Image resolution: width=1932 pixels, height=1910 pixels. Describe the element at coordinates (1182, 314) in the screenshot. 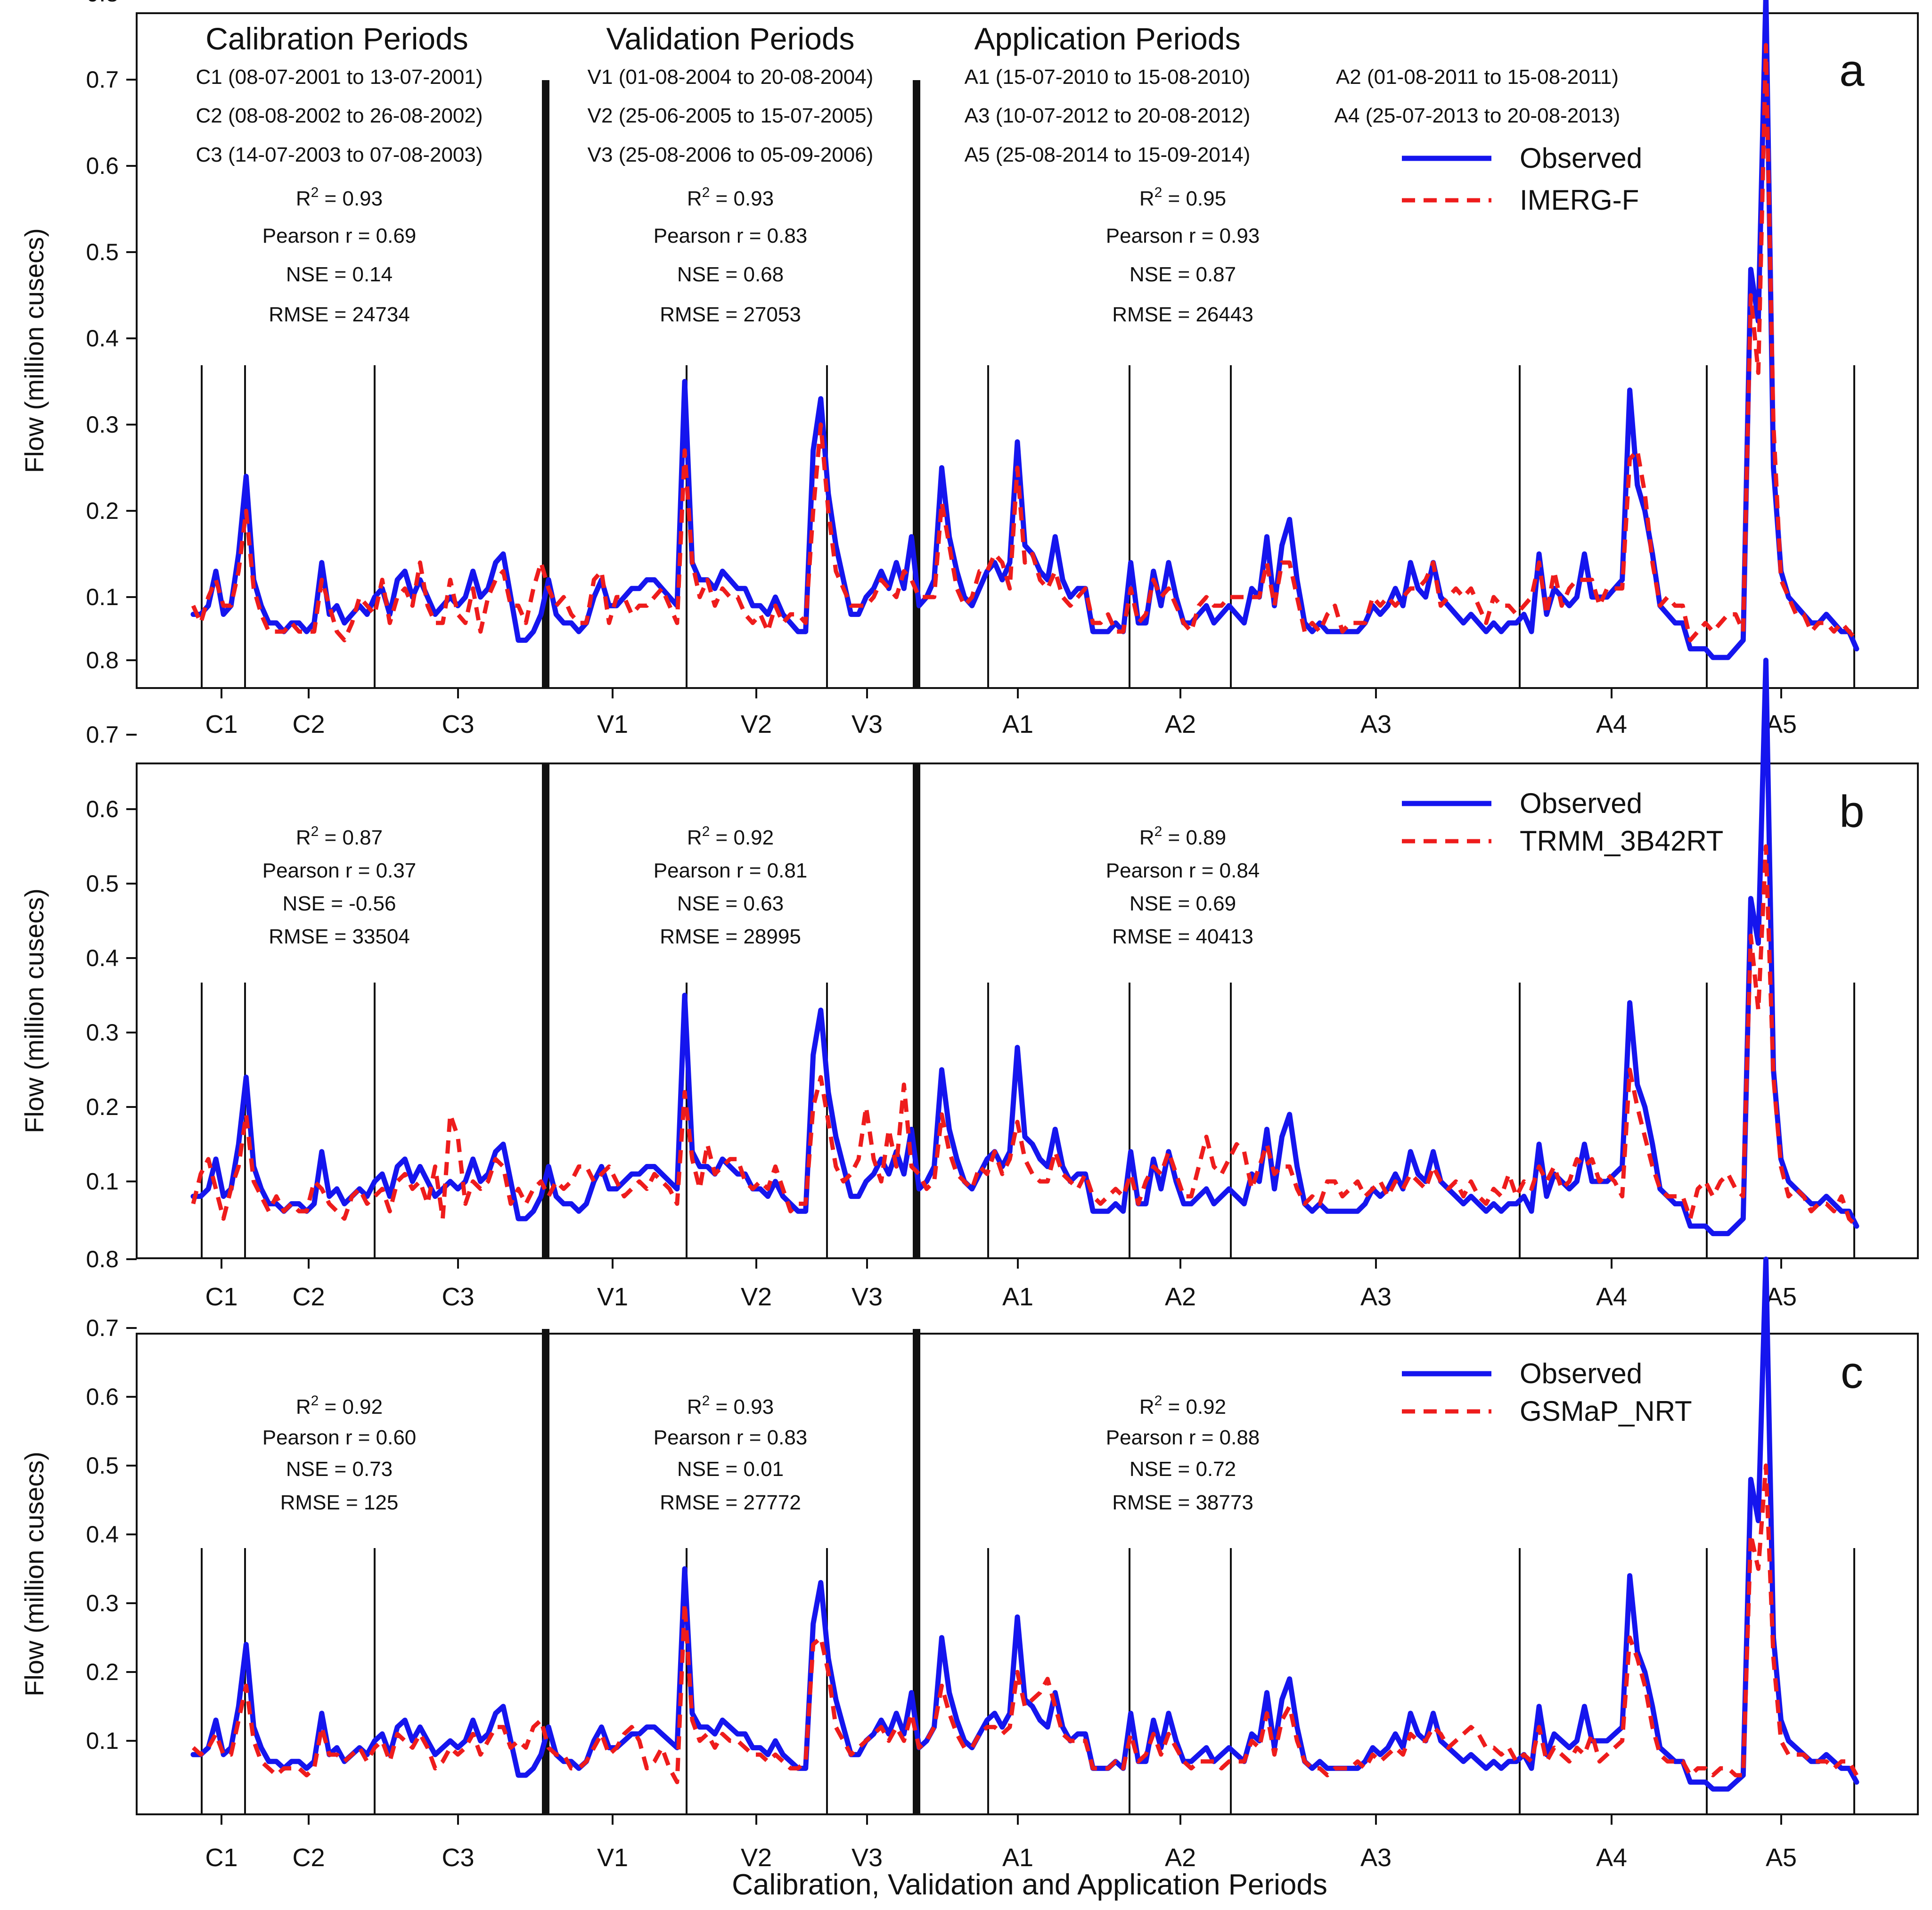

I see `panel-a-app-rmse: RMSE = 26443` at that location.